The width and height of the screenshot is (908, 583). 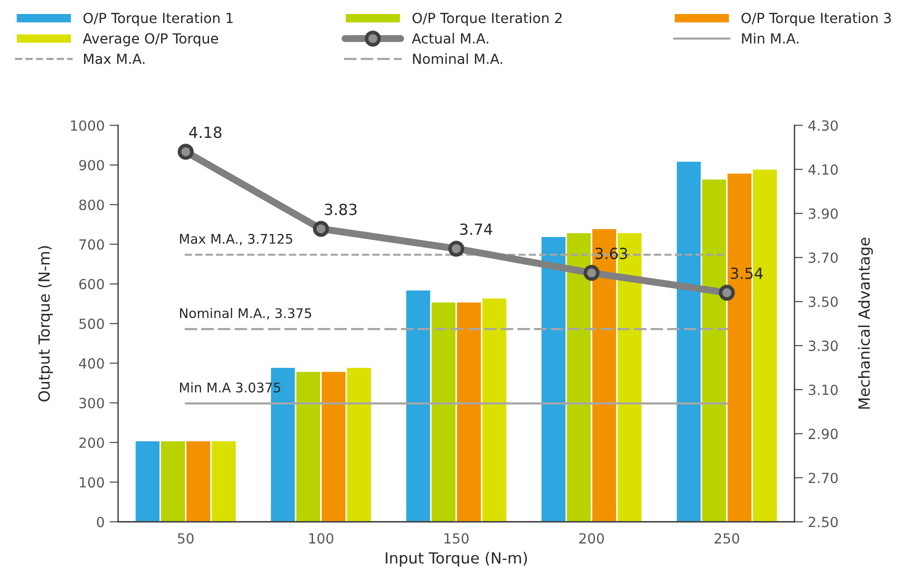 I want to click on legend-label: O/P Torque Iteration 2, so click(x=487, y=19).